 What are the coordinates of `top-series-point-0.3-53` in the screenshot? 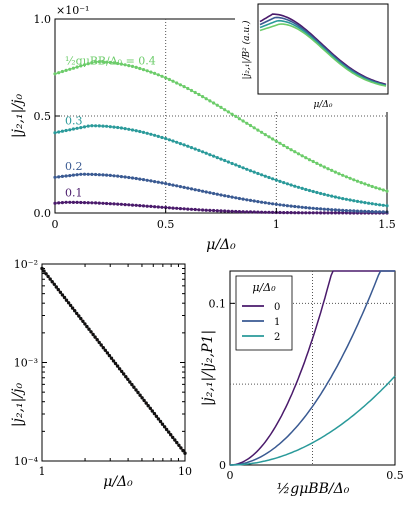 It's located at (250, 171).